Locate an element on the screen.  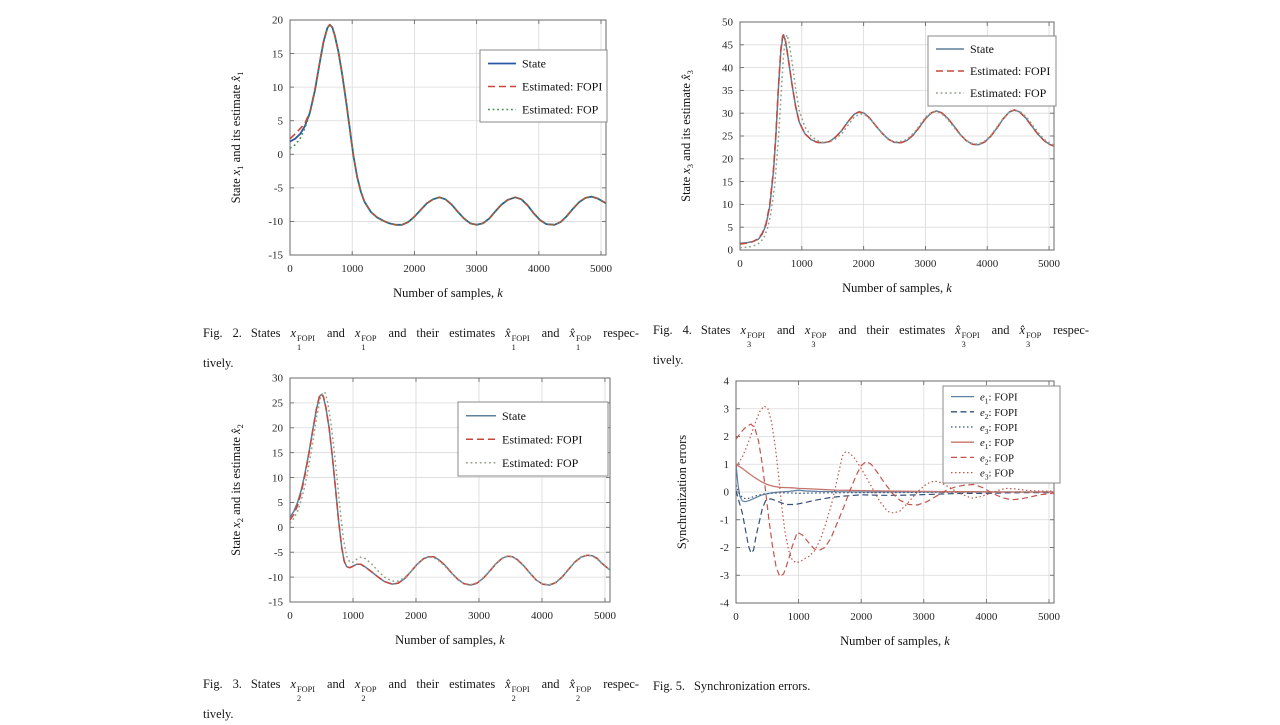
y-axis-label: State x2 and its estimate x̂2 is located at coordinates (237, 490).